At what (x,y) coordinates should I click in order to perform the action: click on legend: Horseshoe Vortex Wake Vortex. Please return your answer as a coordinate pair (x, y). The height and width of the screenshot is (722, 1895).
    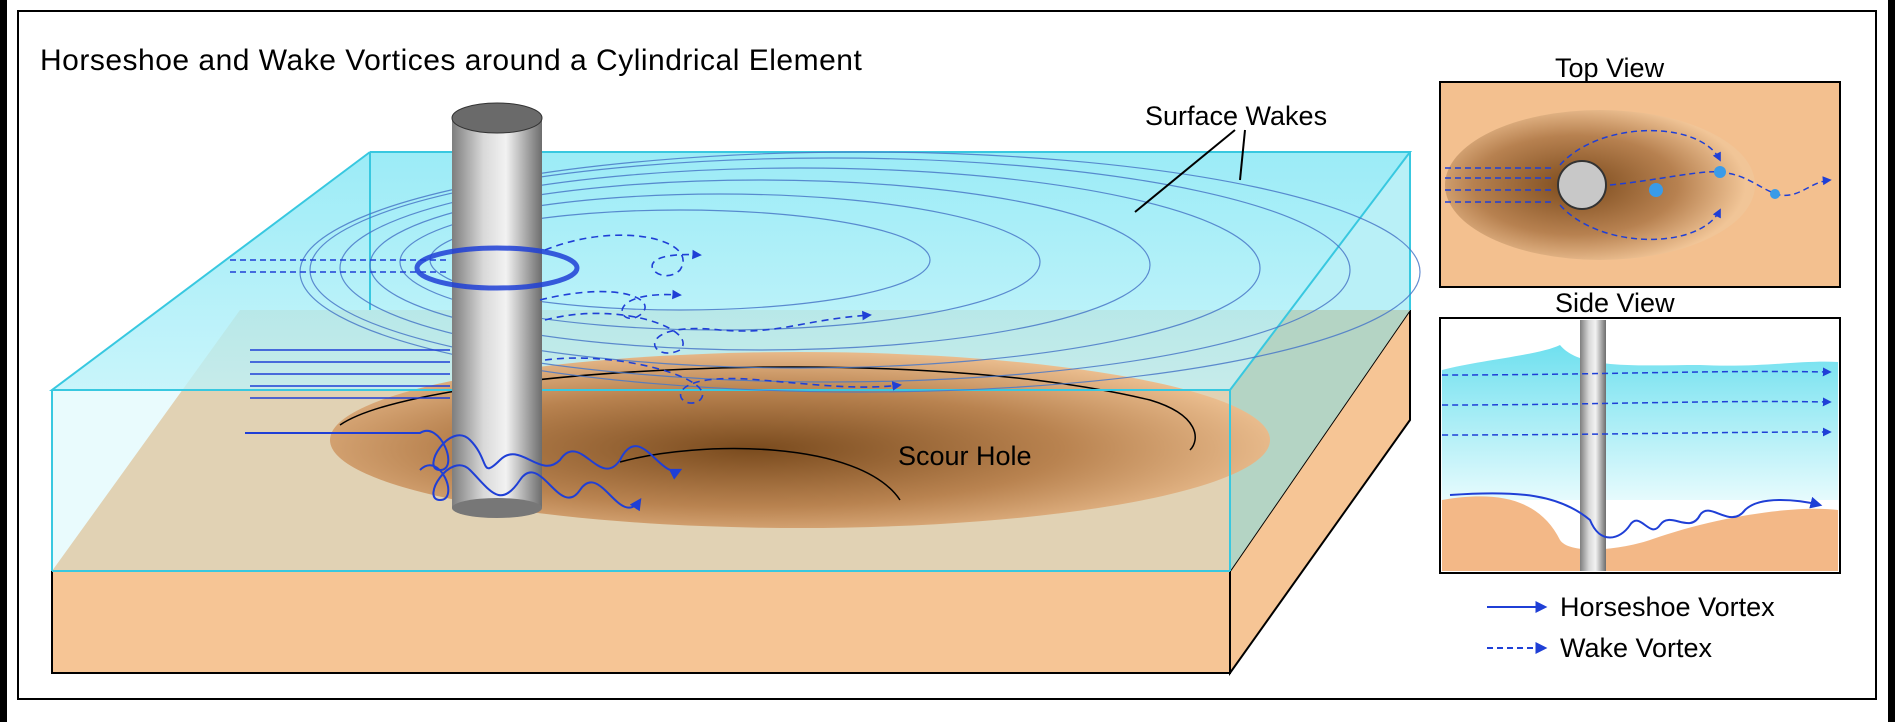
    Looking at the image, I should click on (1631, 627).